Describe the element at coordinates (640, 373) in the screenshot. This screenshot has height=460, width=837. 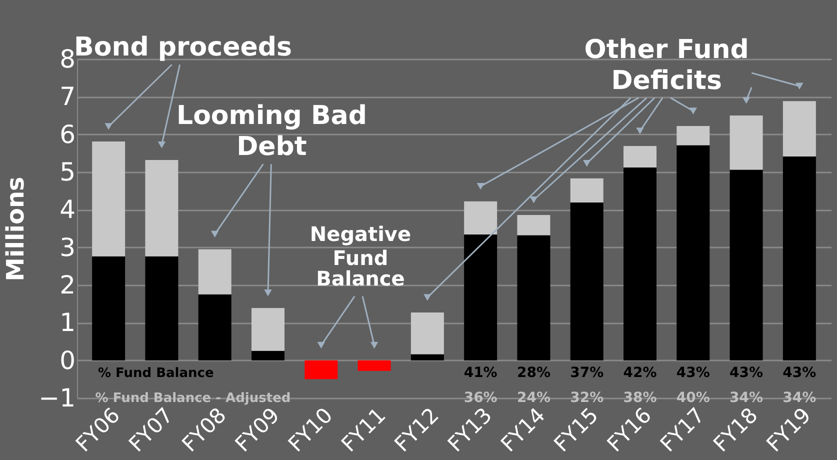
I see `annotation: 42%` at that location.